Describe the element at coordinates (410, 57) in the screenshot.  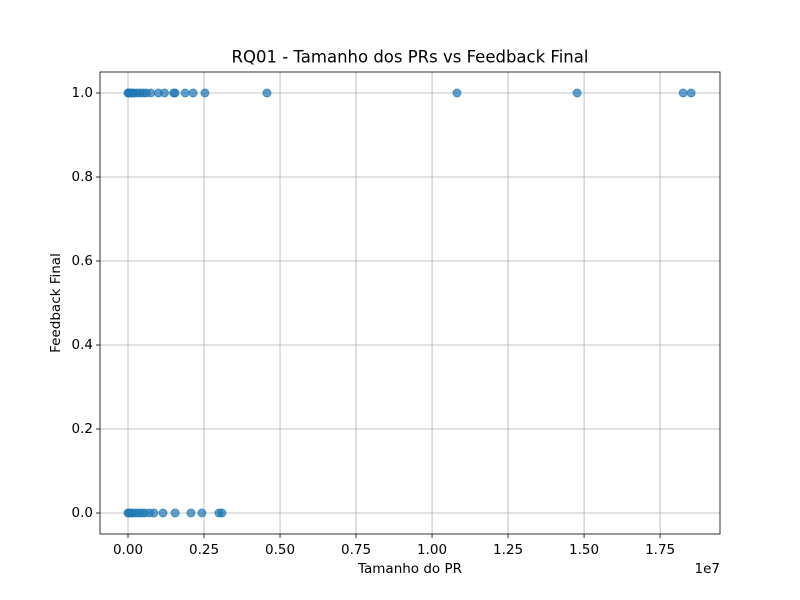
I see `chart-title: RQ01 - Tamanho dos PRs vs Feedback Final` at that location.